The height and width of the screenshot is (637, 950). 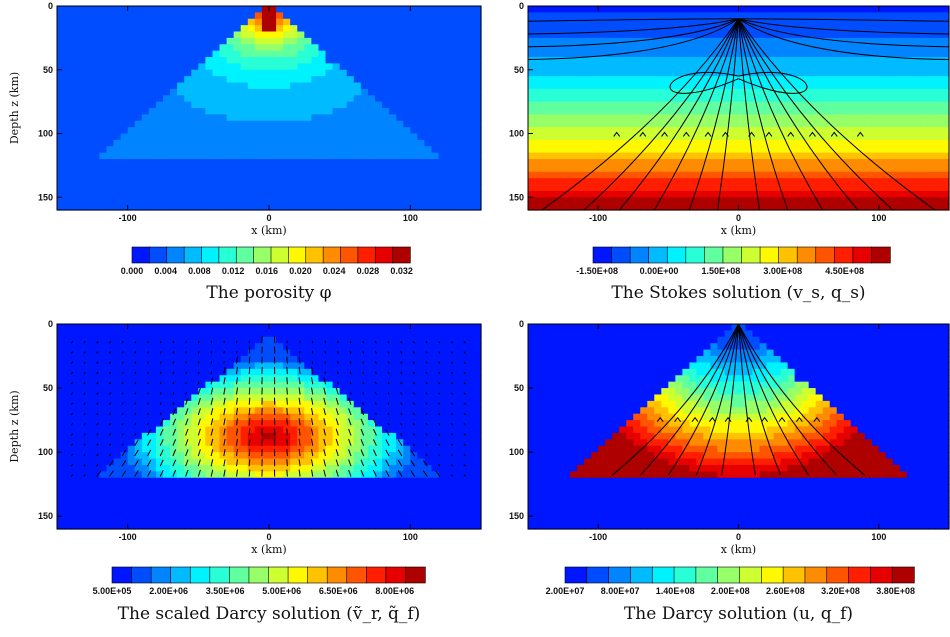 What do you see at coordinates (269, 108) in the screenshot?
I see `heatmap-cells` at bounding box center [269, 108].